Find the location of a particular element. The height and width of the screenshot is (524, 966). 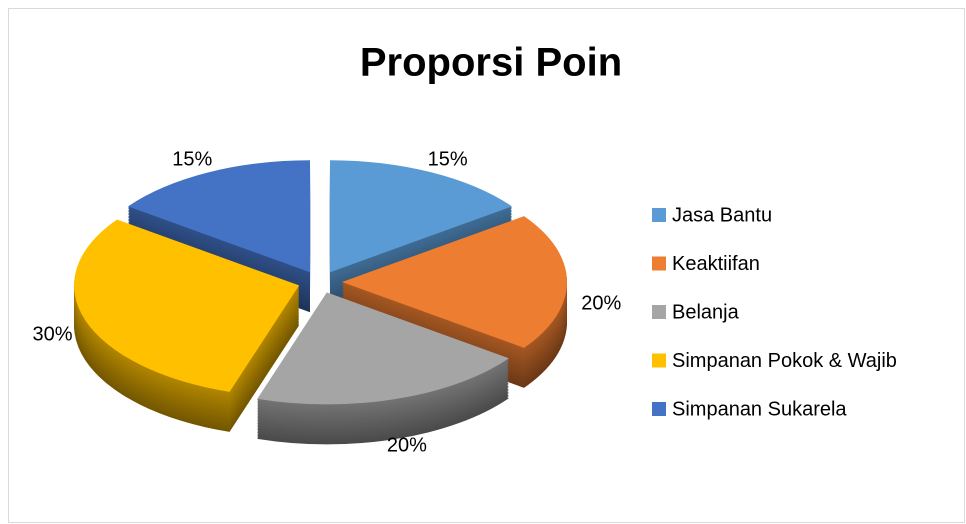

legend-label: Belanja is located at coordinates (706, 312).